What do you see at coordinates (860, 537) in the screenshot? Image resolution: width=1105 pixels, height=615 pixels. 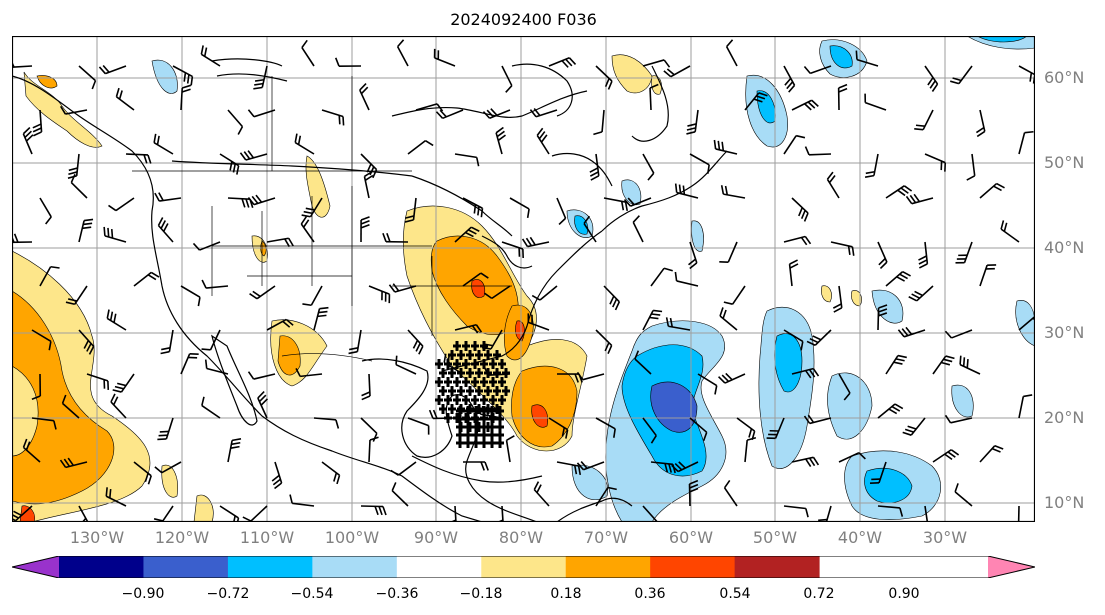 I see `lon-label: 40°W` at bounding box center [860, 537].